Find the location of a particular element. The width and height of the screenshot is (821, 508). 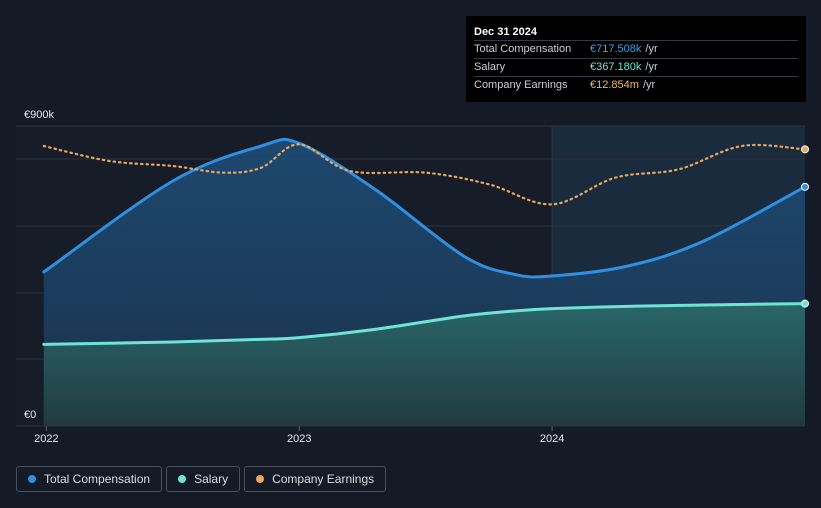

tooltip-row-earnings: Company Earnings €12.854m /yr is located at coordinates (636, 85).